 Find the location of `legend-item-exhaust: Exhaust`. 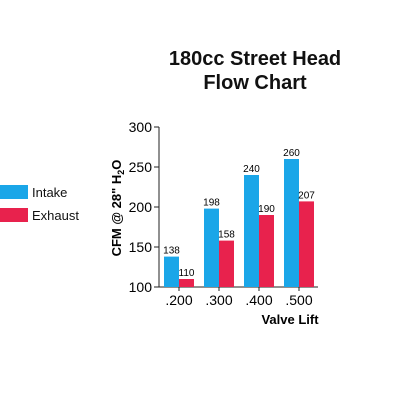

legend-item-exhaust: Exhaust is located at coordinates (55, 215).